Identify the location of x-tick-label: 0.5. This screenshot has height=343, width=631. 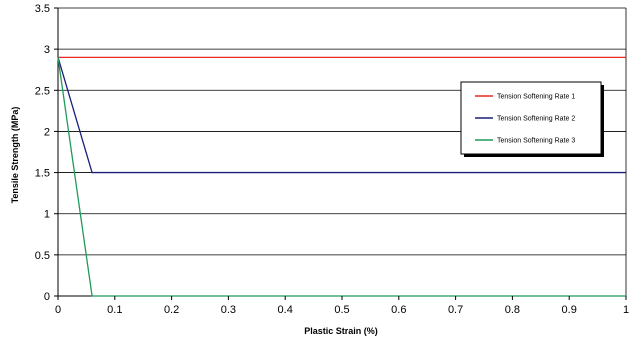
(341, 310).